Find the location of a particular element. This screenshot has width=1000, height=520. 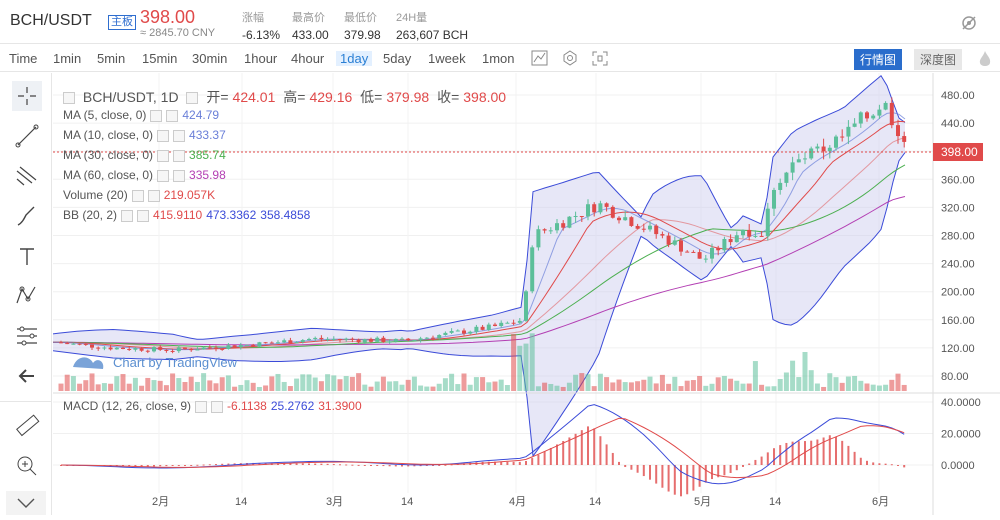

ma10-settings-icon is located at coordinates (163, 135).